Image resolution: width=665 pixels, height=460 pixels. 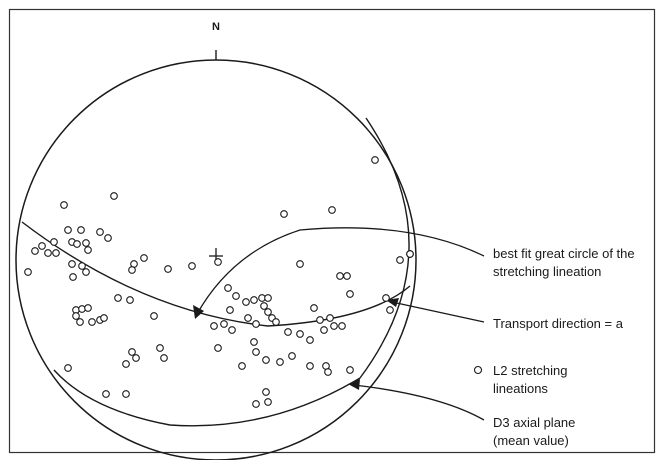 What do you see at coordinates (419, 402) in the screenshot?
I see `axial-plane-pointer` at bounding box center [419, 402].